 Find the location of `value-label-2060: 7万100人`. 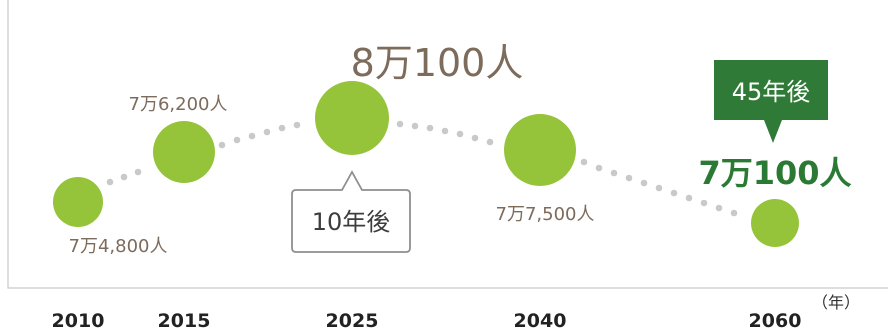

value-label-2060: 7万100人 is located at coordinates (774, 173).